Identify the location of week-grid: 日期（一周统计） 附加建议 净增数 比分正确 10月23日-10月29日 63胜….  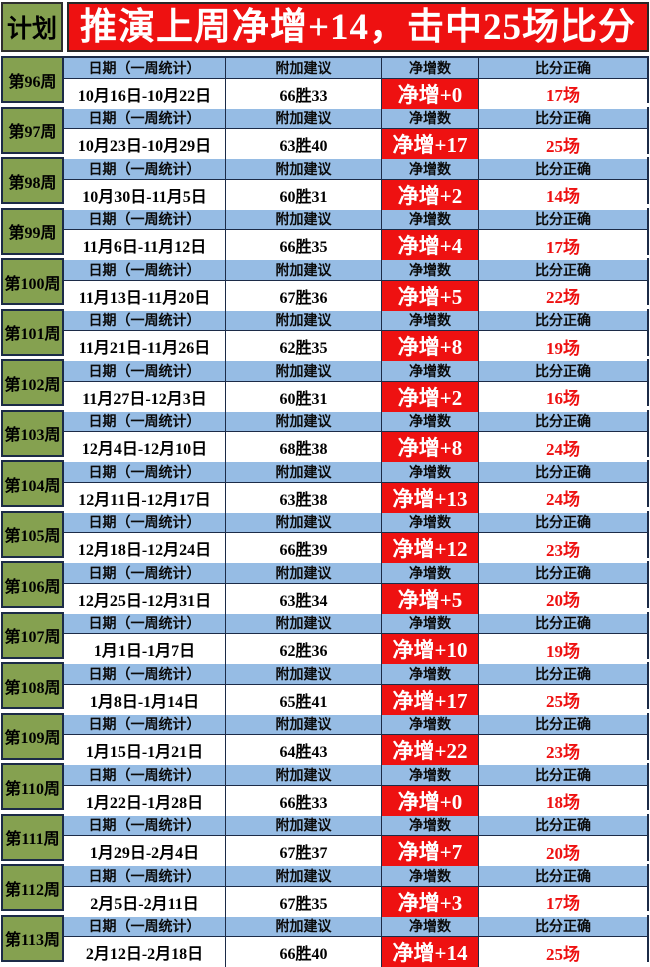
(355, 133).